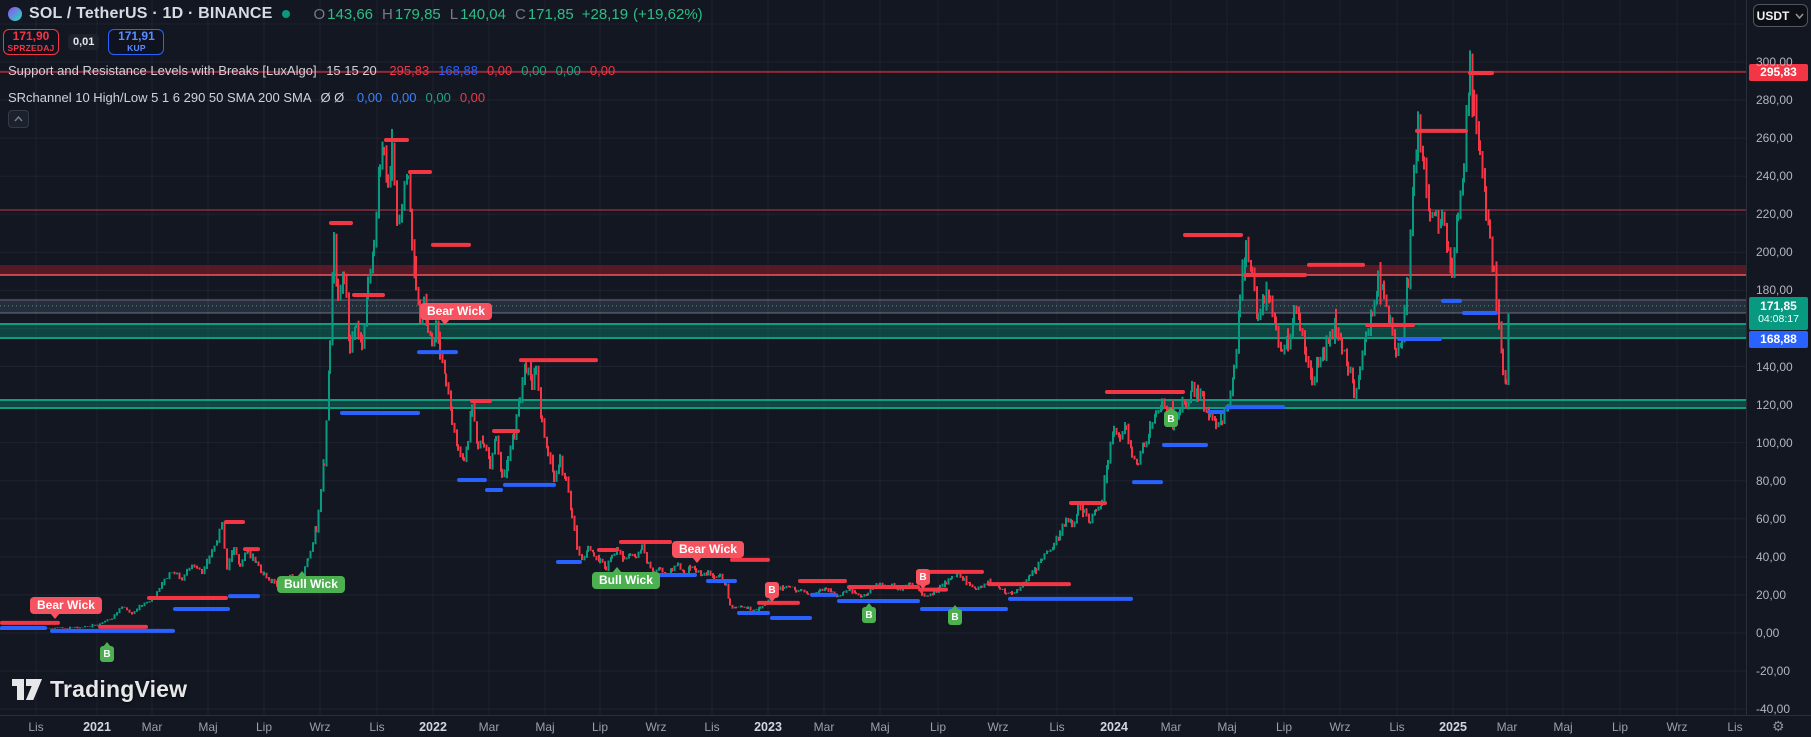  I want to click on tradingview-logo: TradingView, so click(99, 689).